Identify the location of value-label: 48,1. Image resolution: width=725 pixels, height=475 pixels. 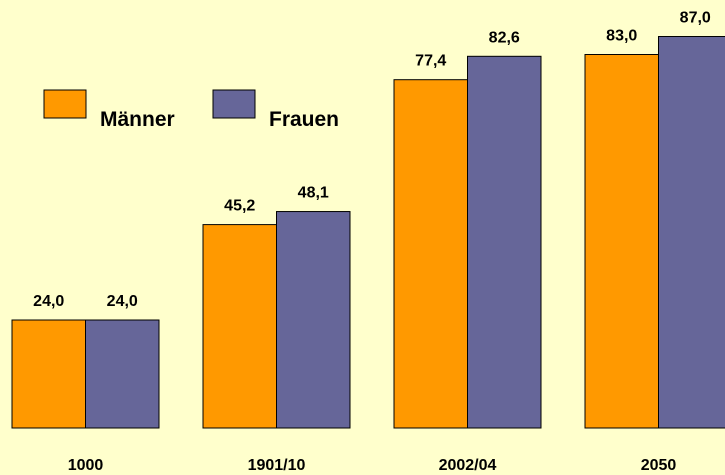
(313, 193).